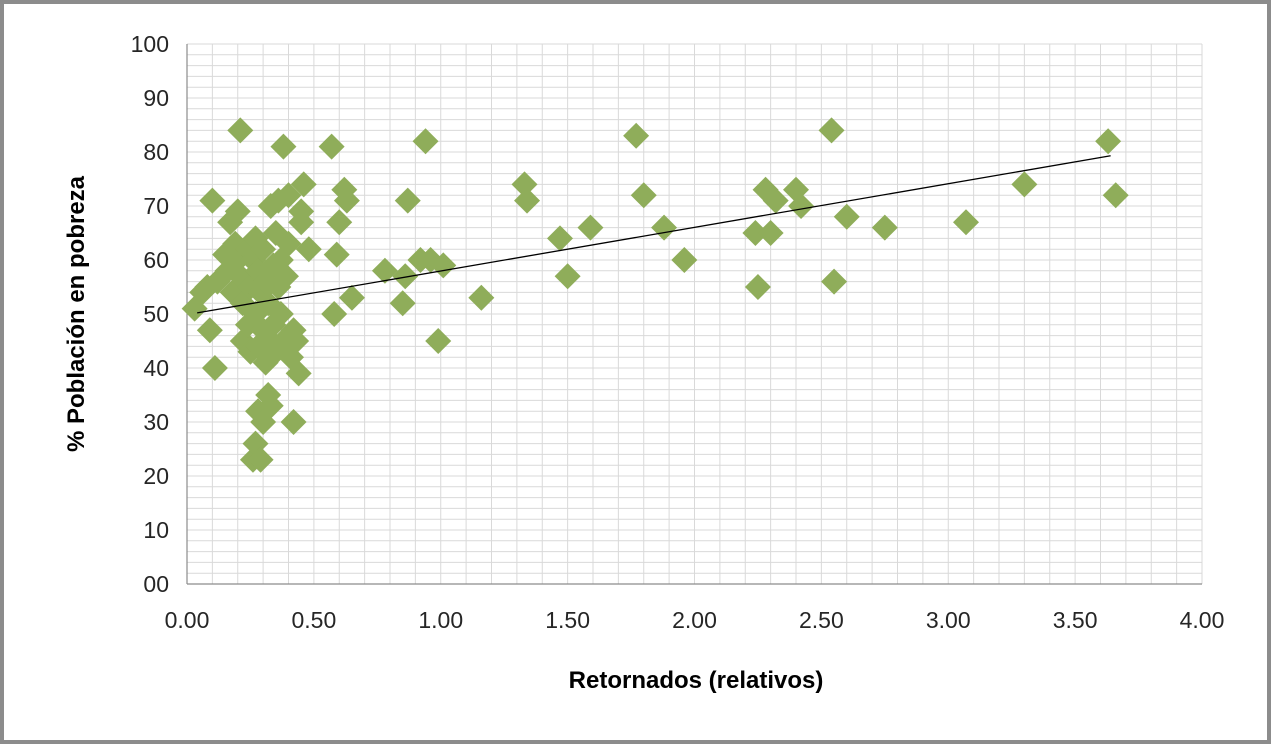  I want to click on y-tick-label: 60, so click(156, 260).